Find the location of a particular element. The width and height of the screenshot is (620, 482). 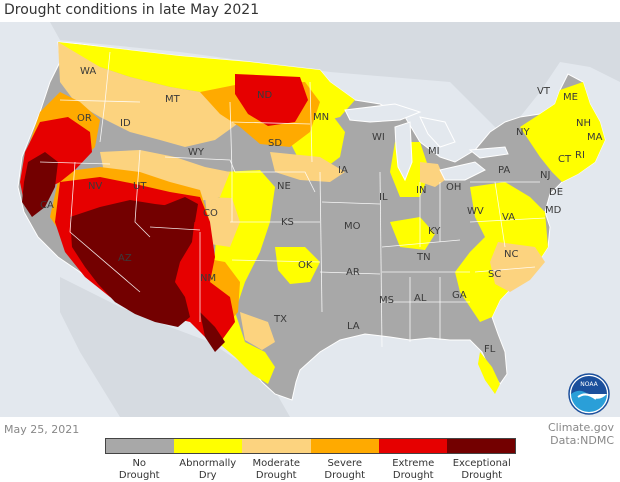

state-label-nh: NH is located at coordinates (583, 123).